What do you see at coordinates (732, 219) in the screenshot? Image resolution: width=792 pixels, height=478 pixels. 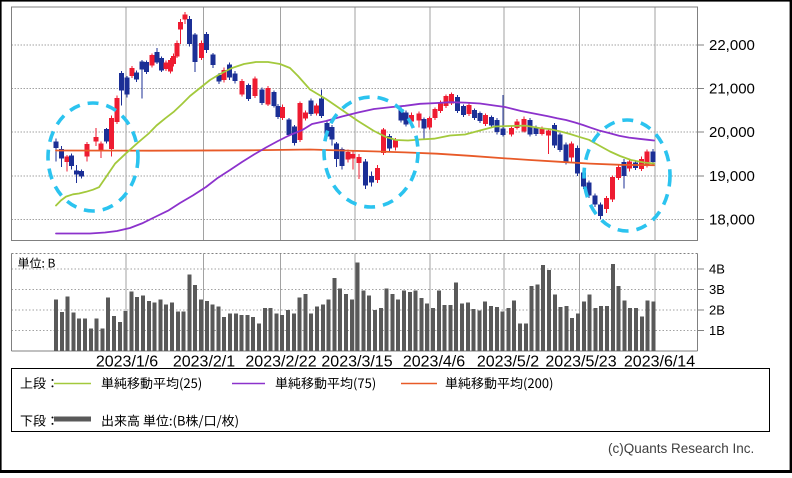 I see `svg-text: 18,000` at bounding box center [732, 219].